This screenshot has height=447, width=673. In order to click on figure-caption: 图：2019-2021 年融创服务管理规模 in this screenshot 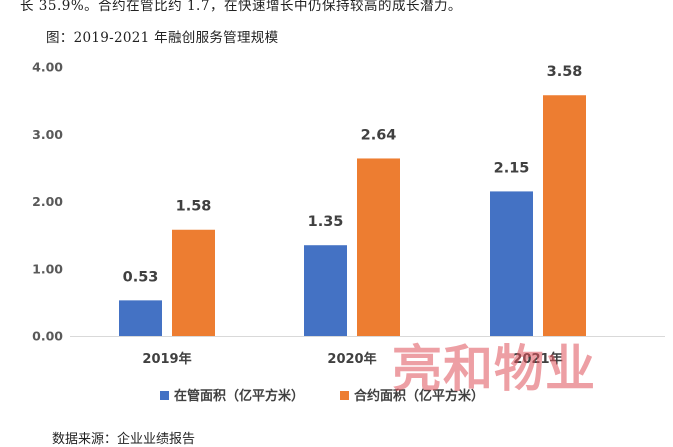, I will do `click(162, 38)`.